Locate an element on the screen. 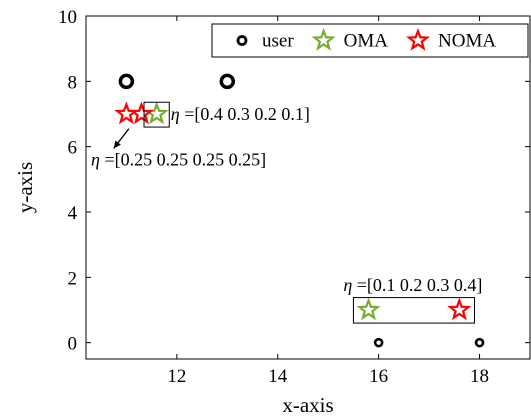 The height and width of the screenshot is (419, 531). y-axis-title: y-axis is located at coordinates (25, 187).